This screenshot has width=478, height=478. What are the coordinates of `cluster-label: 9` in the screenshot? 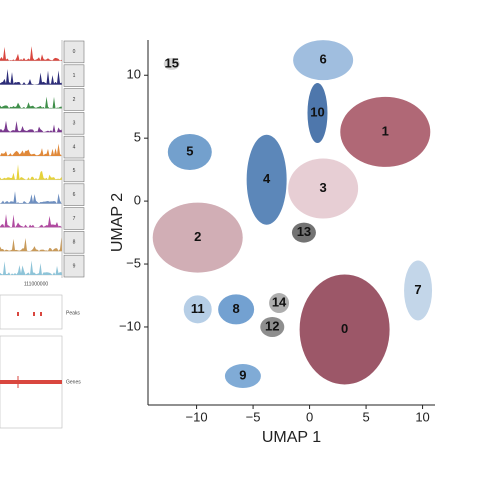 It's located at (242, 374).